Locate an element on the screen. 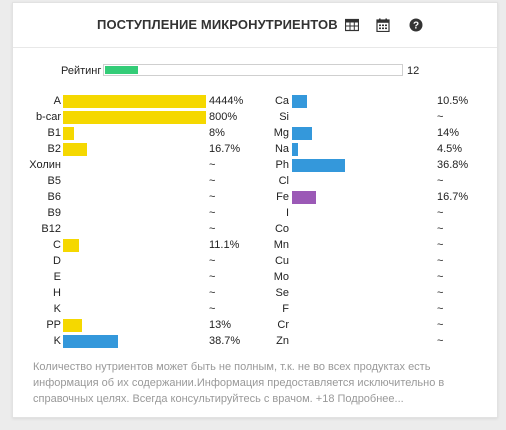  nutrient-label: Ph is located at coordinates (282, 165).